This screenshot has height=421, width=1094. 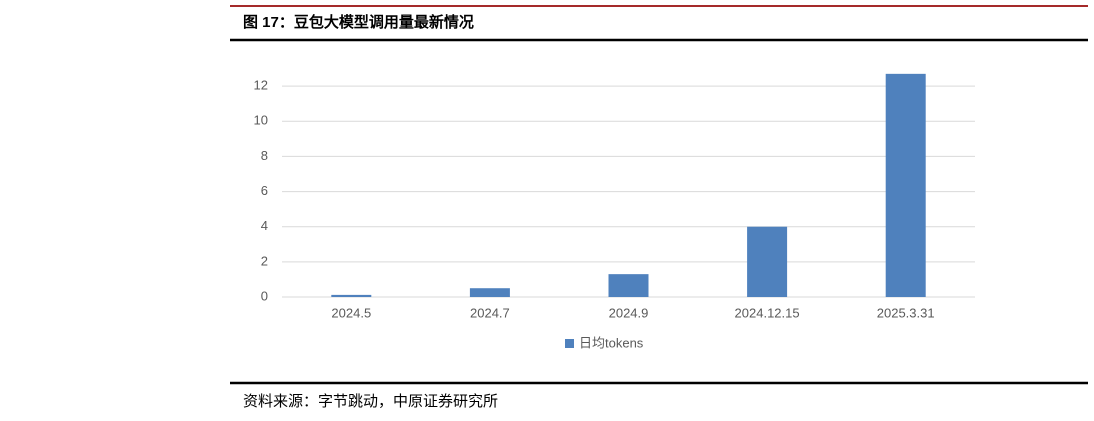 What do you see at coordinates (611, 342) in the screenshot?
I see `legend-label: 日均tokens` at bounding box center [611, 342].